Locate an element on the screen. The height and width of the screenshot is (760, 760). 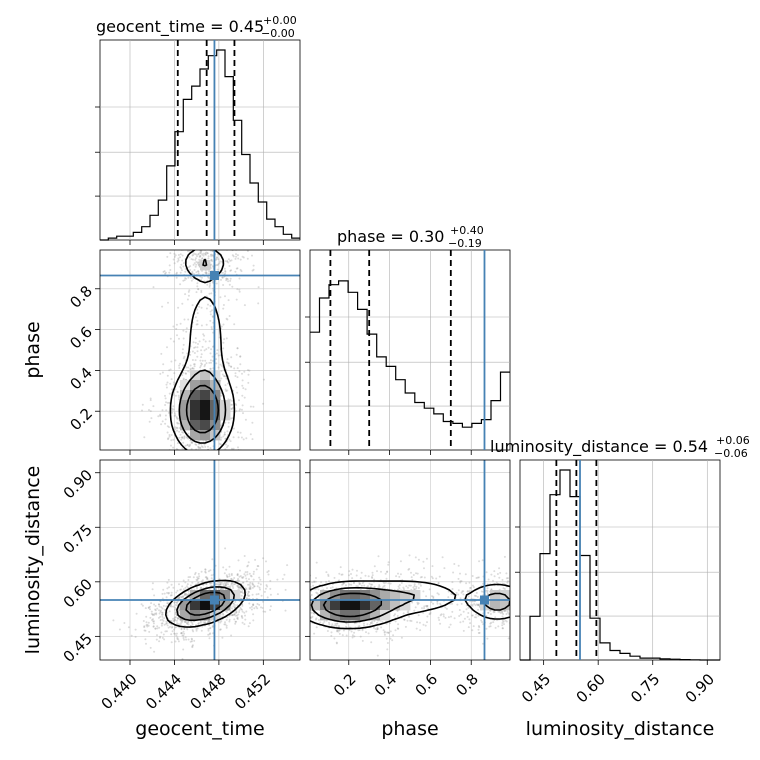
contour-level is located at coordinates (205, 603).